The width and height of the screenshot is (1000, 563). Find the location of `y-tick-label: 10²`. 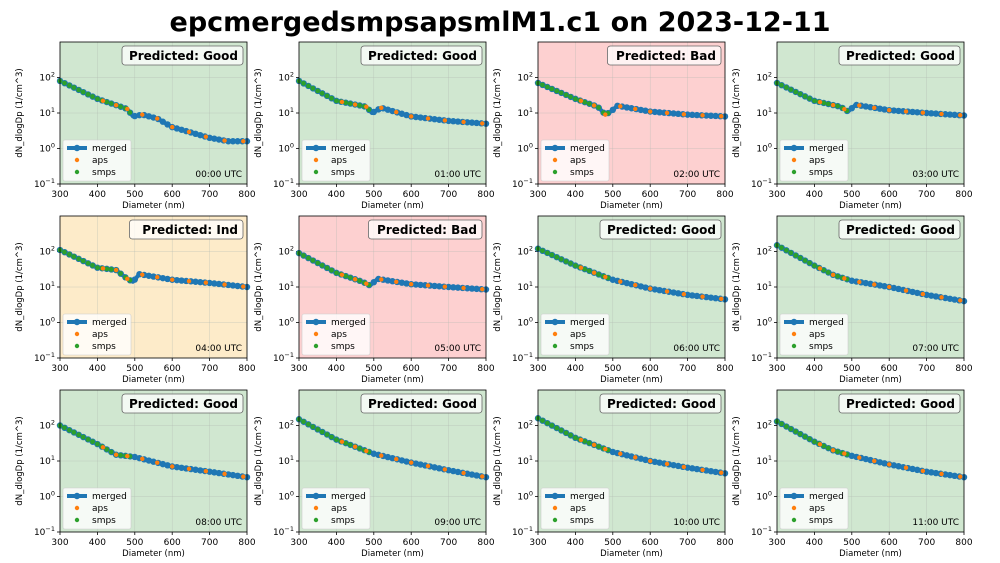

y-tick-label: 10² is located at coordinates (764, 77).